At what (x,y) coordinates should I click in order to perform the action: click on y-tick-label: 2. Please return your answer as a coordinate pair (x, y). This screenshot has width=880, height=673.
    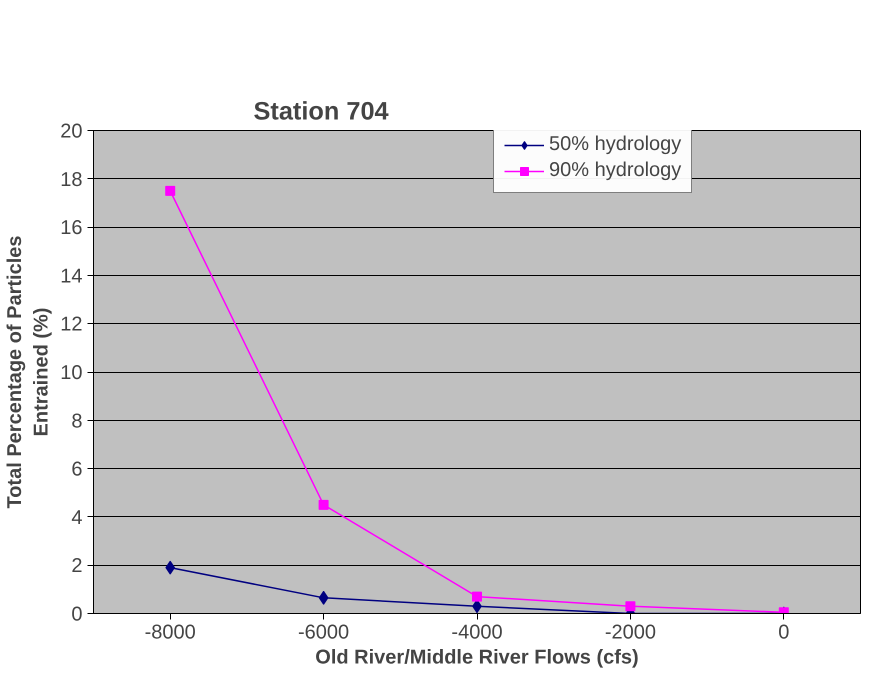
    Looking at the image, I should click on (76, 566).